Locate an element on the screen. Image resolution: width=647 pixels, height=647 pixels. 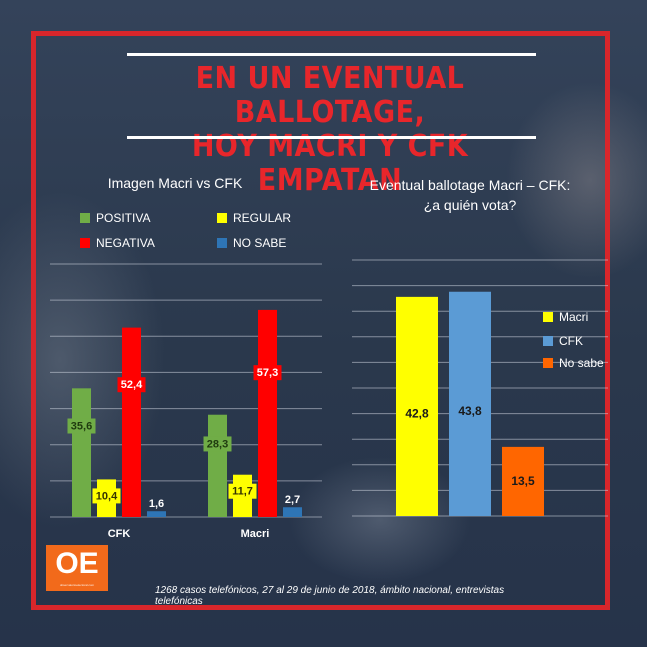
legend-cfk: CFK is located at coordinates (563, 341).